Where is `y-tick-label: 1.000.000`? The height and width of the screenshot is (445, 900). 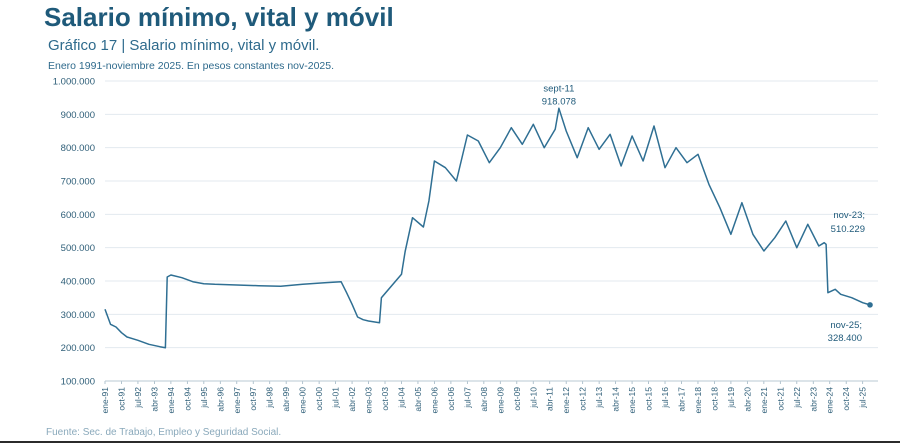 y-tick-label: 1.000.000 is located at coordinates (74, 82).